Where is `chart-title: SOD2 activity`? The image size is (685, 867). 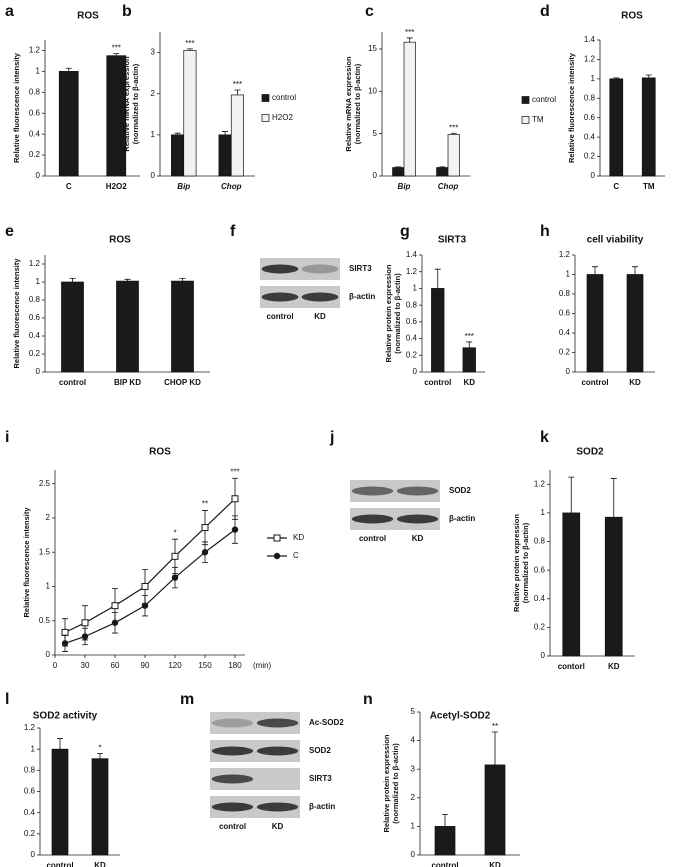 chart-title: SOD2 activity is located at coordinates (65, 716).